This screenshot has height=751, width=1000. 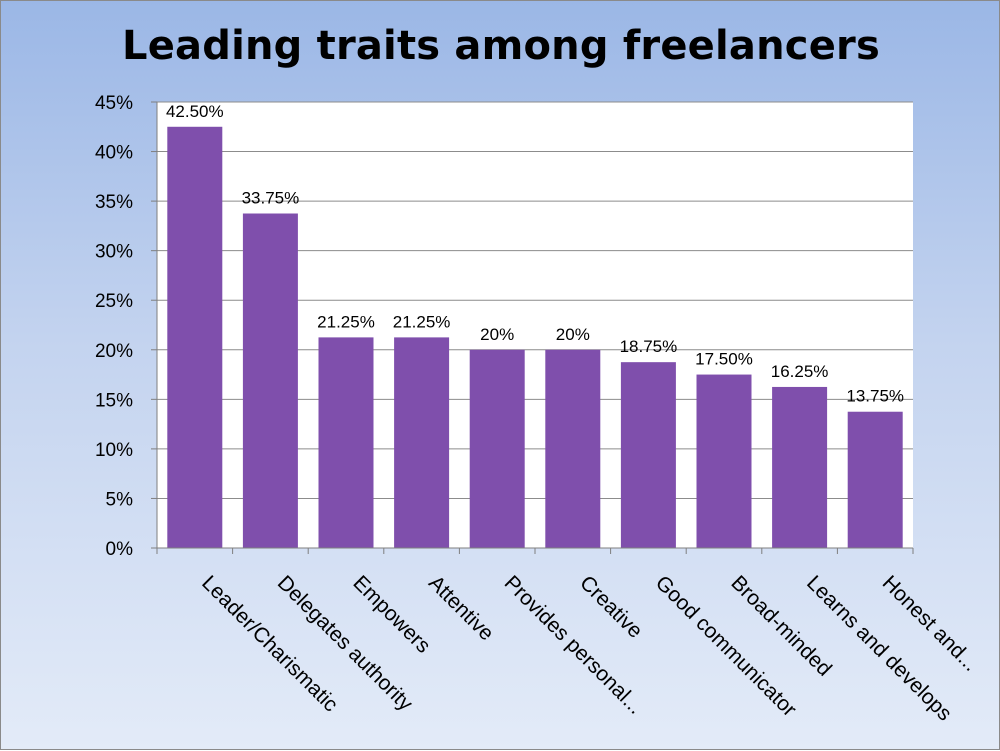 What do you see at coordinates (114, 450) in the screenshot?
I see `y-tick-label: 10%` at bounding box center [114, 450].